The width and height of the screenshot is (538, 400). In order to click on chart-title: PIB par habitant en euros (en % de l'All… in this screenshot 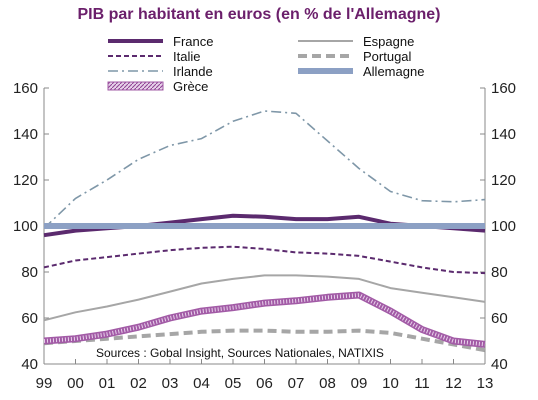, I will do `click(259, 14)`.